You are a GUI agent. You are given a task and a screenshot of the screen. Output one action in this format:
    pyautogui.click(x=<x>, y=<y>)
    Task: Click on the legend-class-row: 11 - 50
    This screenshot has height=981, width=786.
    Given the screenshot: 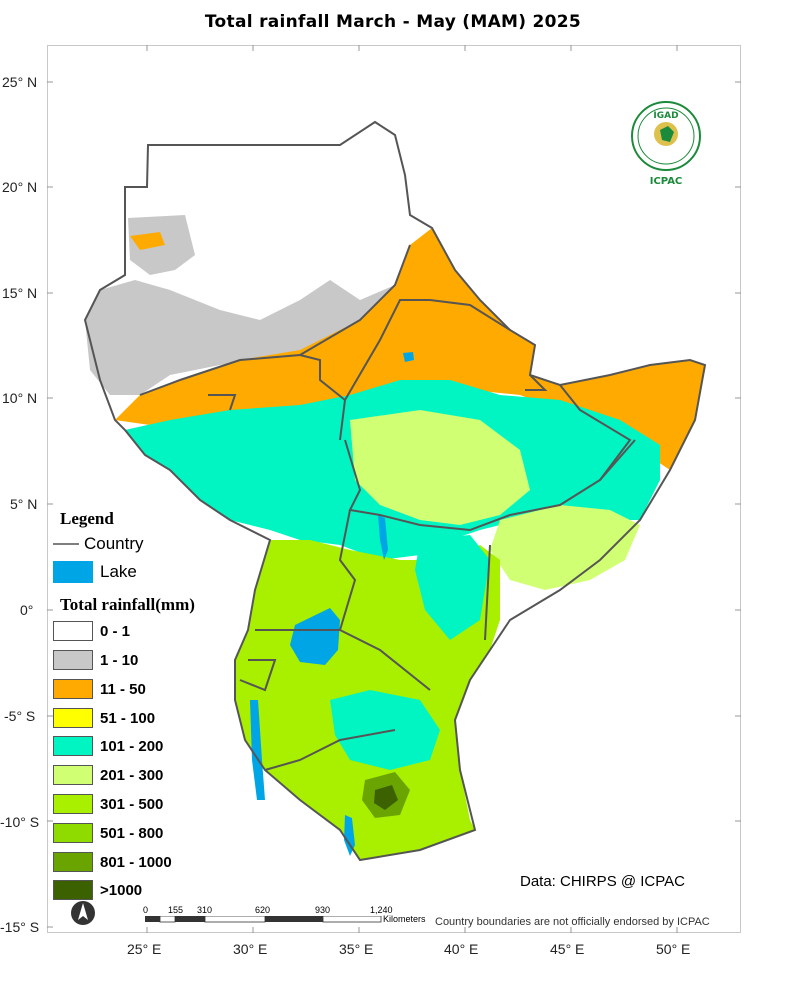 What is the action you would take?
    pyautogui.click(x=99, y=689)
    